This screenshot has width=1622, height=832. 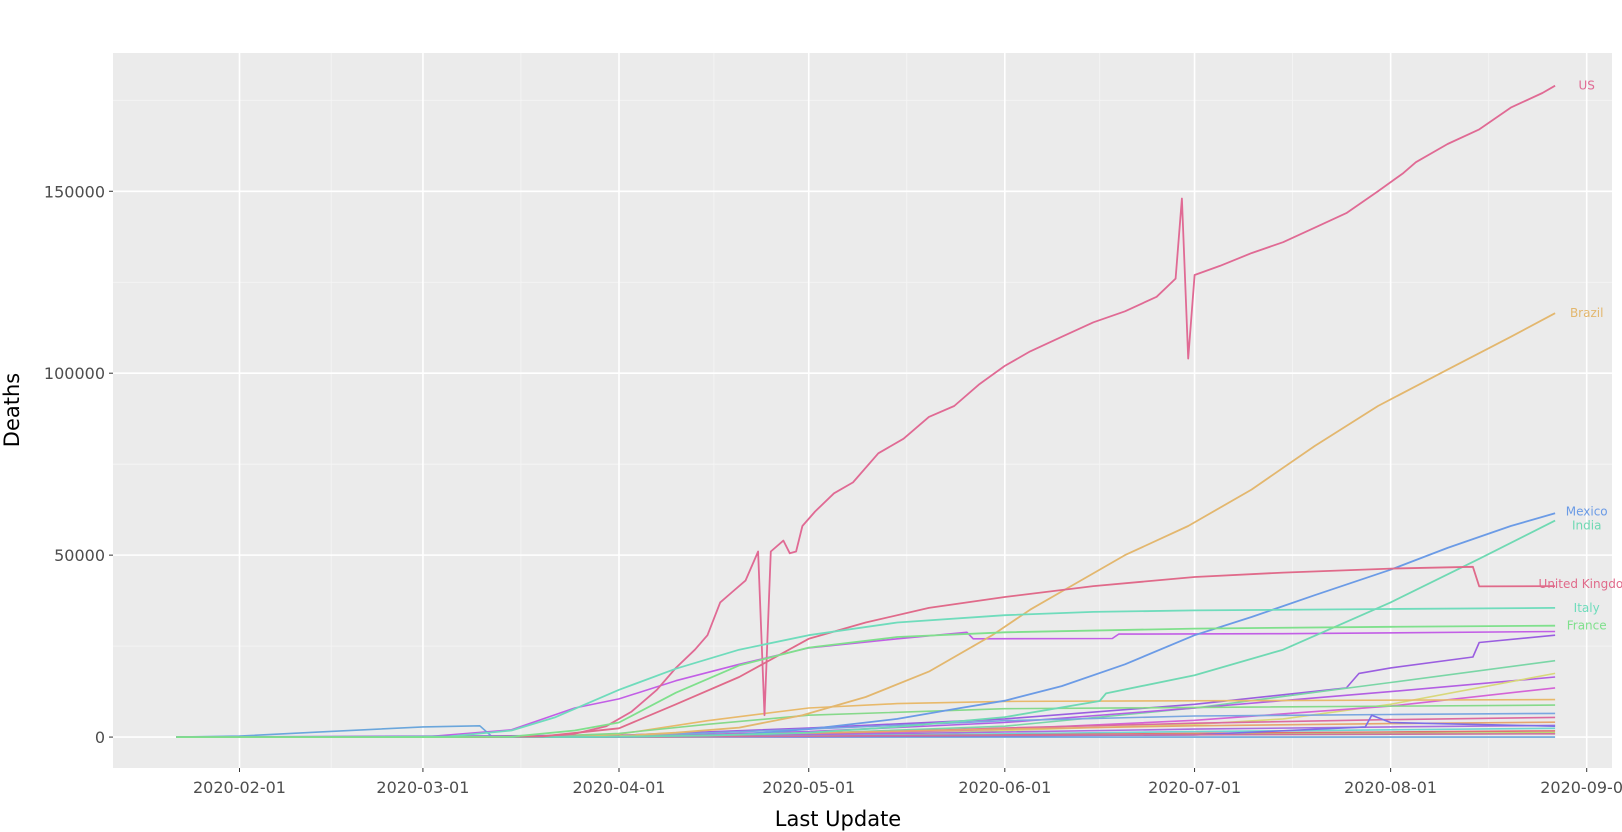 What do you see at coordinates (422, 787) in the screenshot?
I see `x-tick-label: 2020-03-01` at bounding box center [422, 787].